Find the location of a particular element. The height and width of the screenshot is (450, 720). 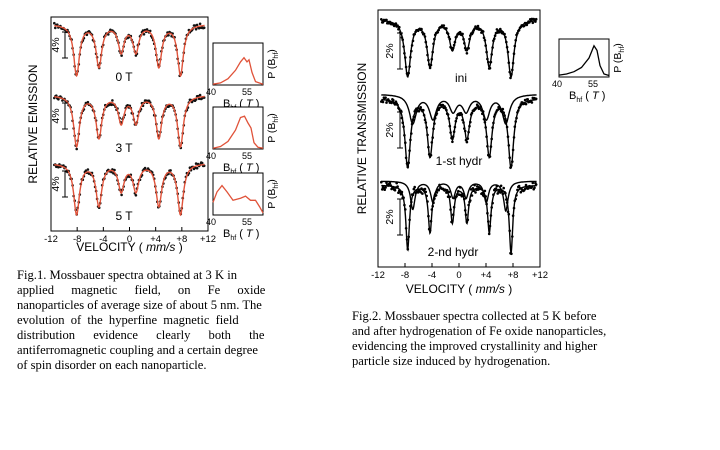

y-axis-label: RELATIVE EMISSION is located at coordinates (33, 123).